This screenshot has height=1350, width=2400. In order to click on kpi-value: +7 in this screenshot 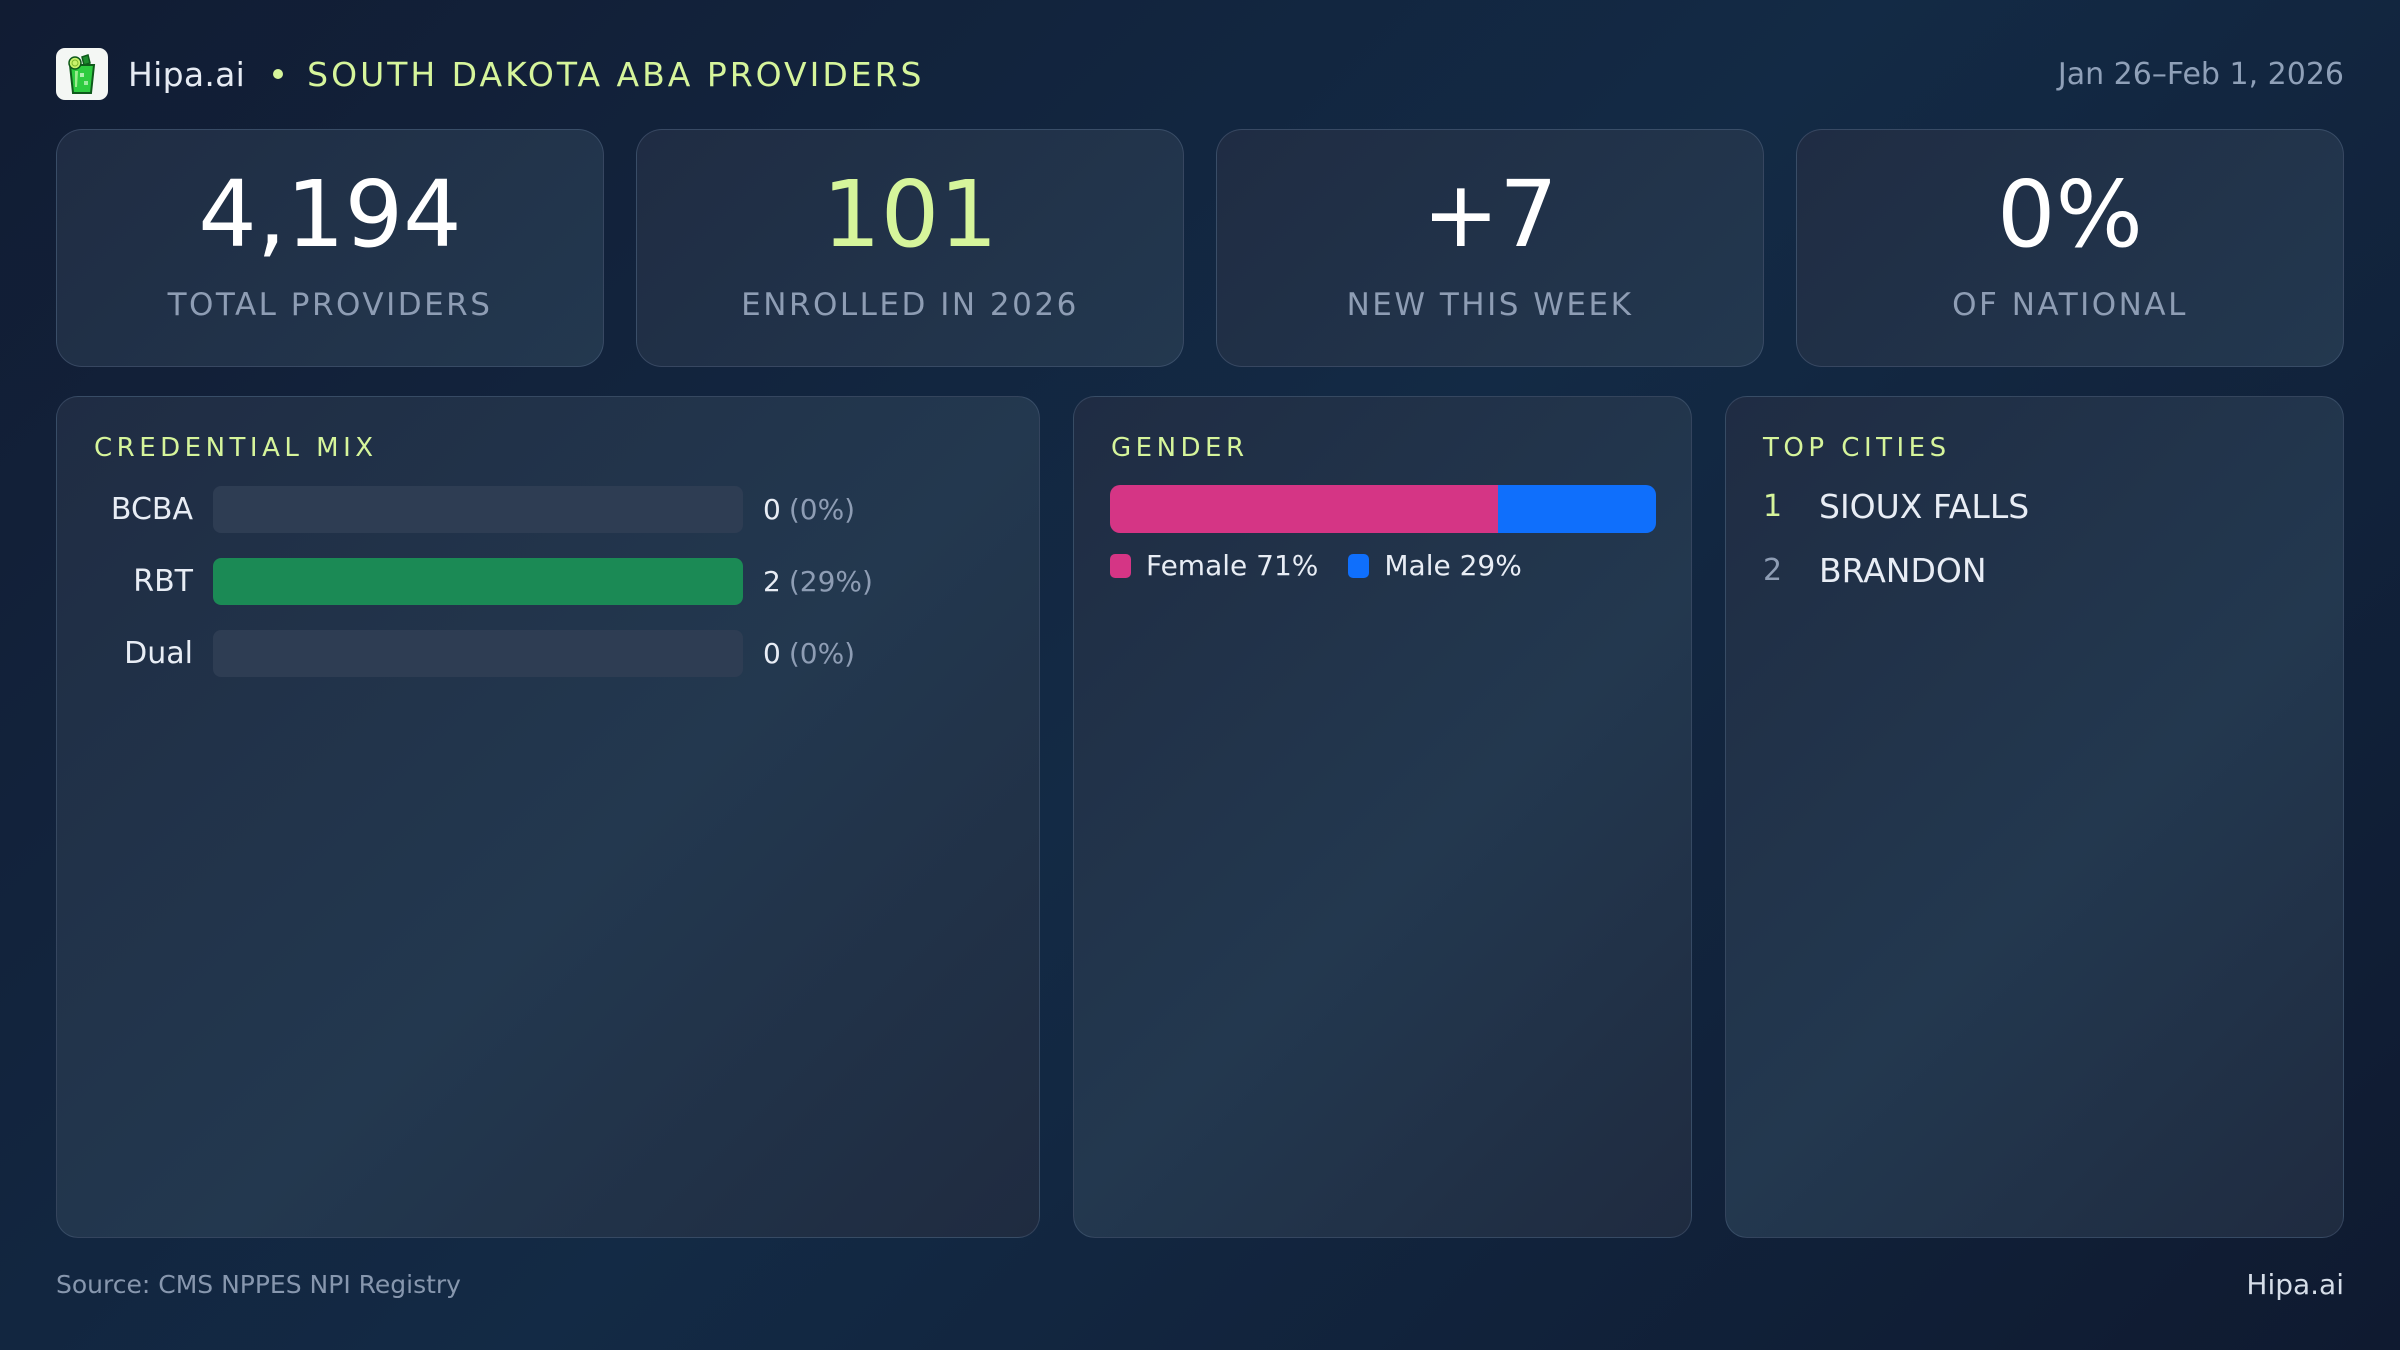, I will do `click(1490, 214)`.